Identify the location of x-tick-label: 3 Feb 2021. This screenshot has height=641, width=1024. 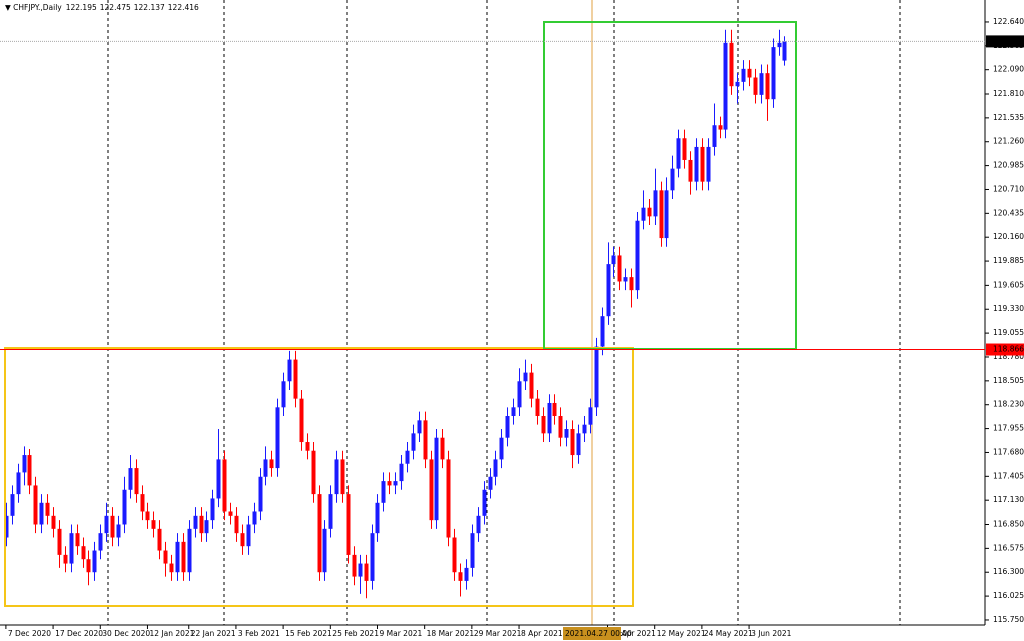
(259, 633).